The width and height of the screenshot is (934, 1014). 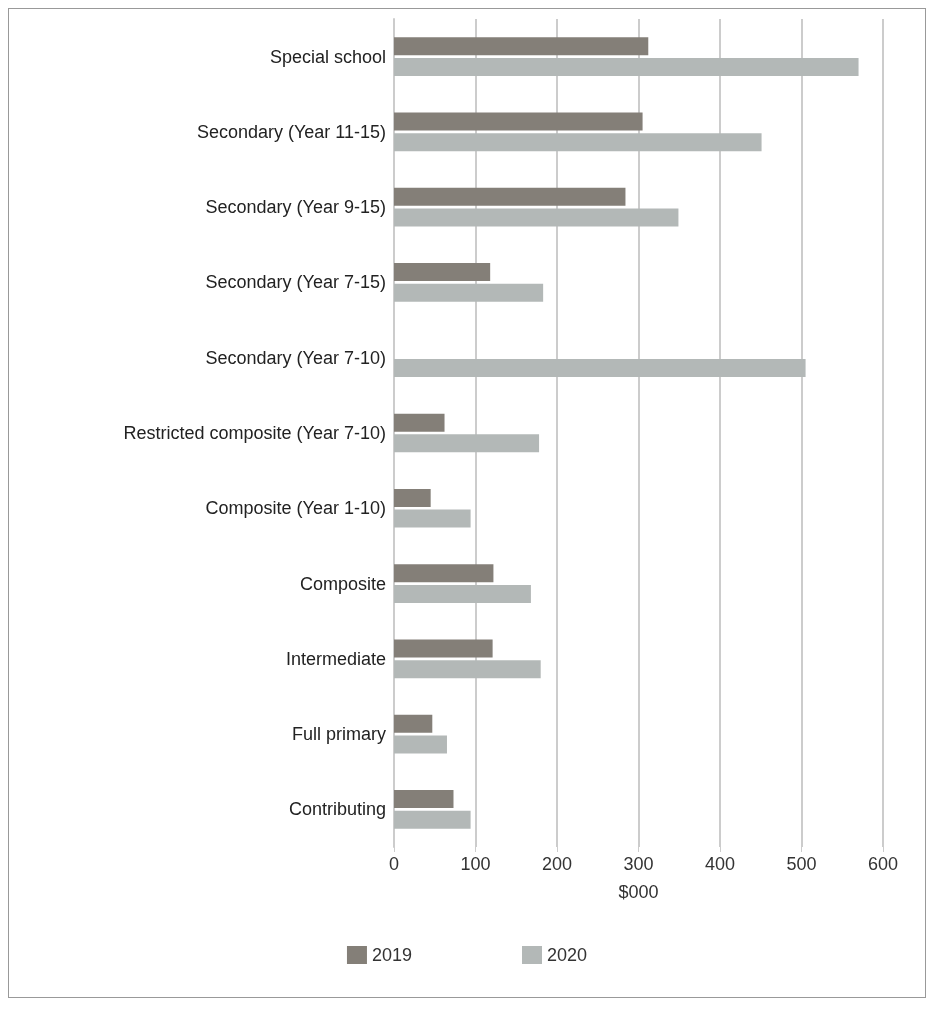 I want to click on x-tick-label: 300, so click(x=638, y=864).